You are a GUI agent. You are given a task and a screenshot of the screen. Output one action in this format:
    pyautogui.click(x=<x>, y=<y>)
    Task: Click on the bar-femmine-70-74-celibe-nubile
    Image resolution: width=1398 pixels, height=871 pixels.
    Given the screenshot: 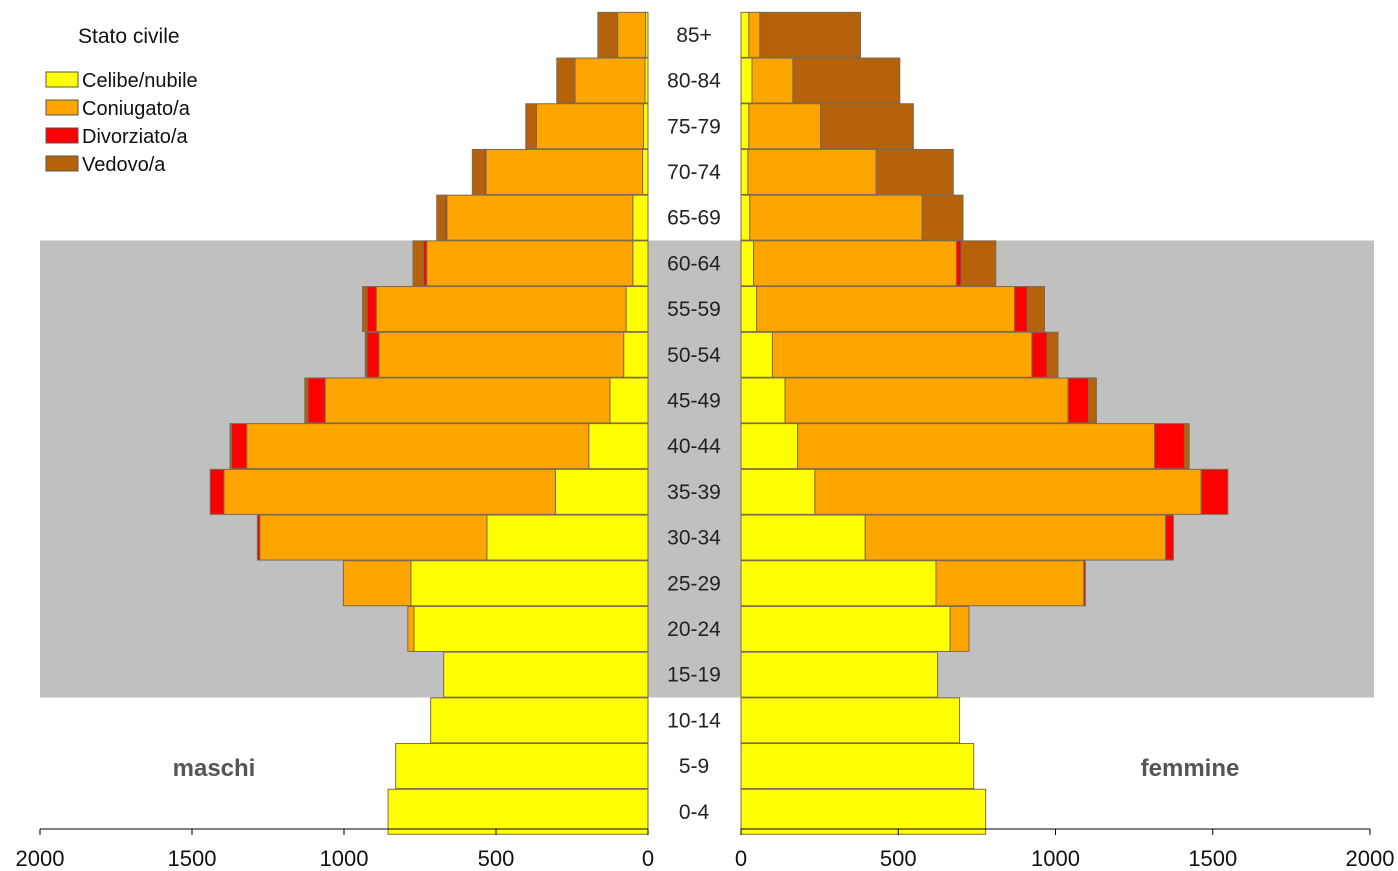 What is the action you would take?
    pyautogui.click(x=744, y=171)
    